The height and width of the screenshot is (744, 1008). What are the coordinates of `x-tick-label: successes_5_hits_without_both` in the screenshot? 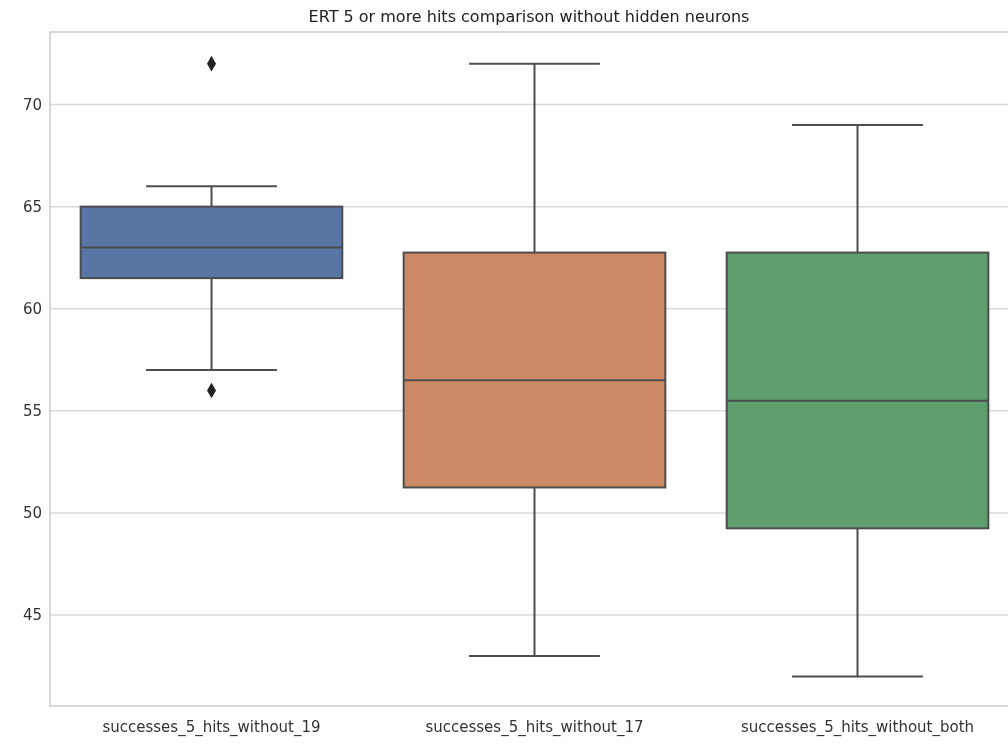 It's located at (857, 727).